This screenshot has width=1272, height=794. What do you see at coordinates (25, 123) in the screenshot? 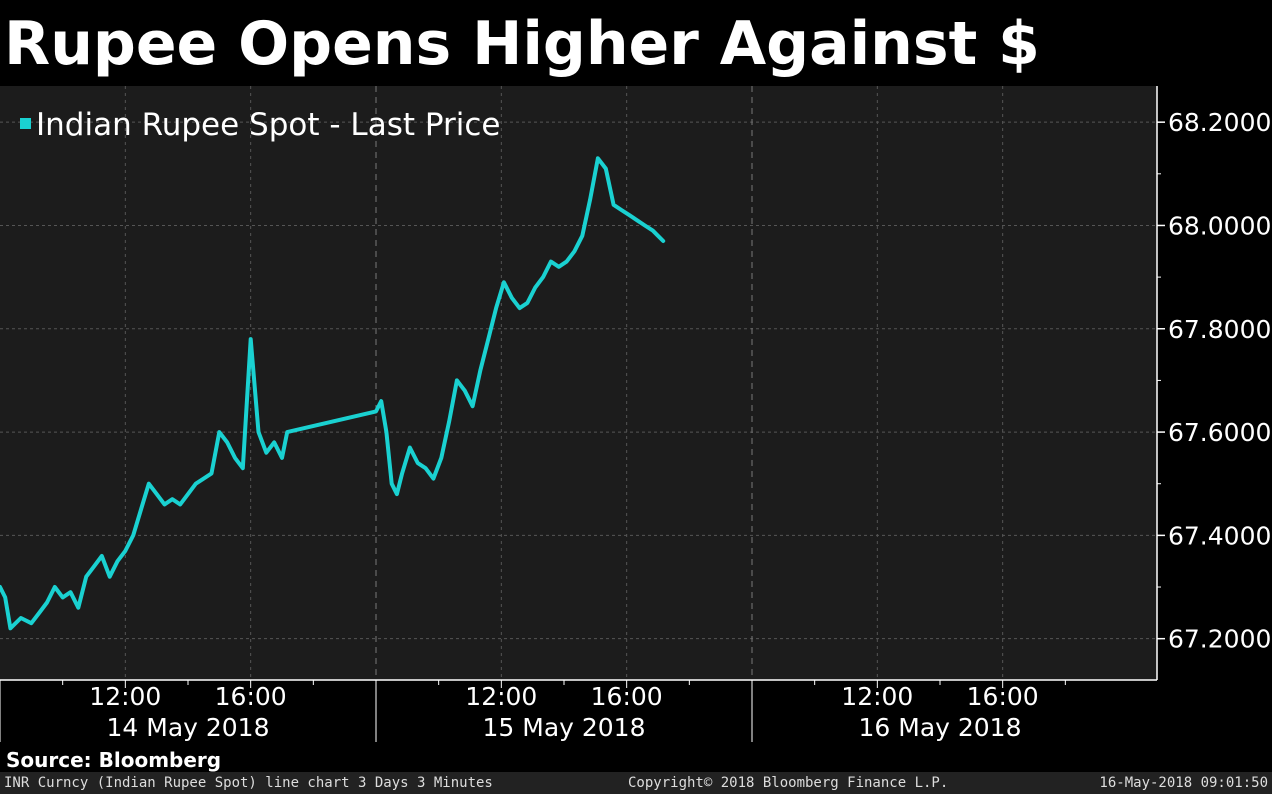
I see `legend-swatch` at bounding box center [25, 123].